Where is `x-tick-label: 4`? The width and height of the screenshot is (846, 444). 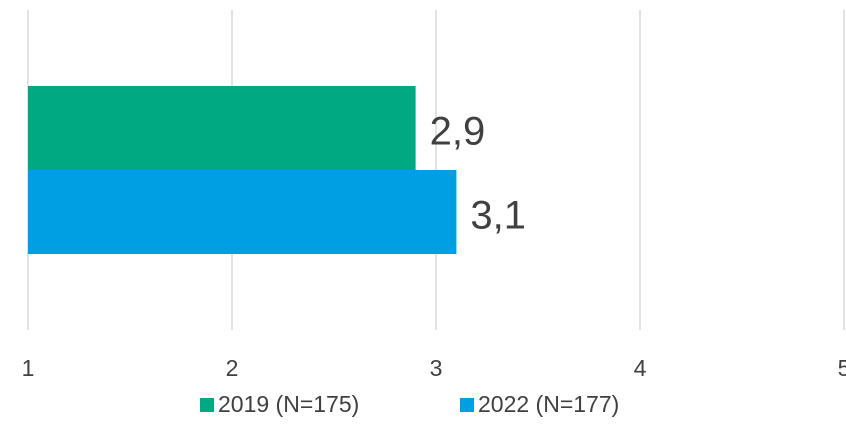
x-tick-label: 4 is located at coordinates (640, 368).